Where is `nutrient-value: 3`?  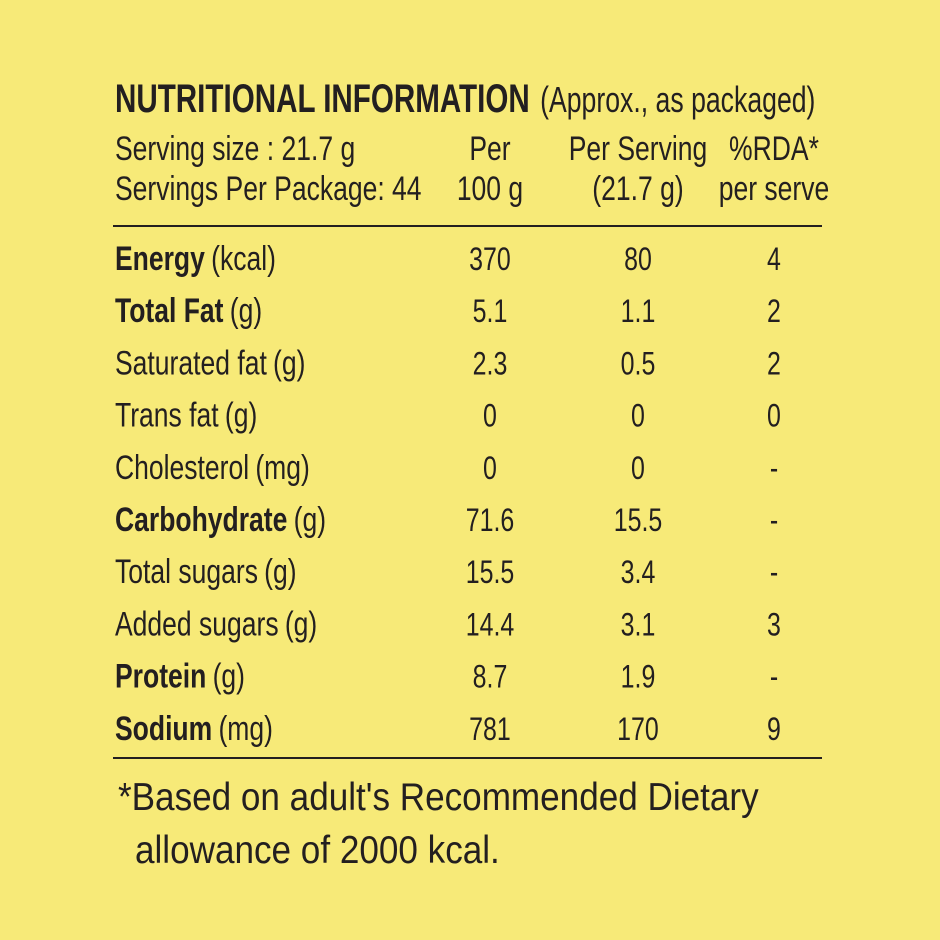 nutrient-value: 3 is located at coordinates (774, 626).